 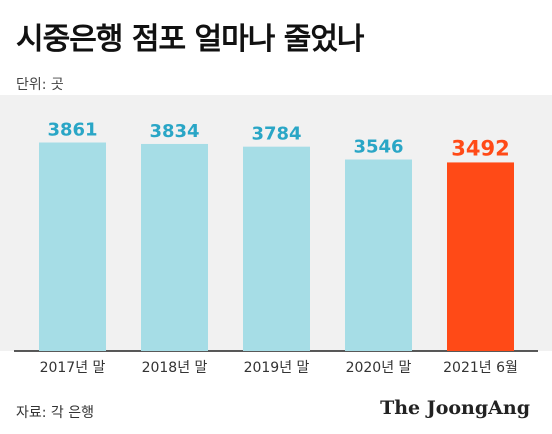 What do you see at coordinates (40, 85) in the screenshot?
I see `unit-label: 단위: 곳` at bounding box center [40, 85].